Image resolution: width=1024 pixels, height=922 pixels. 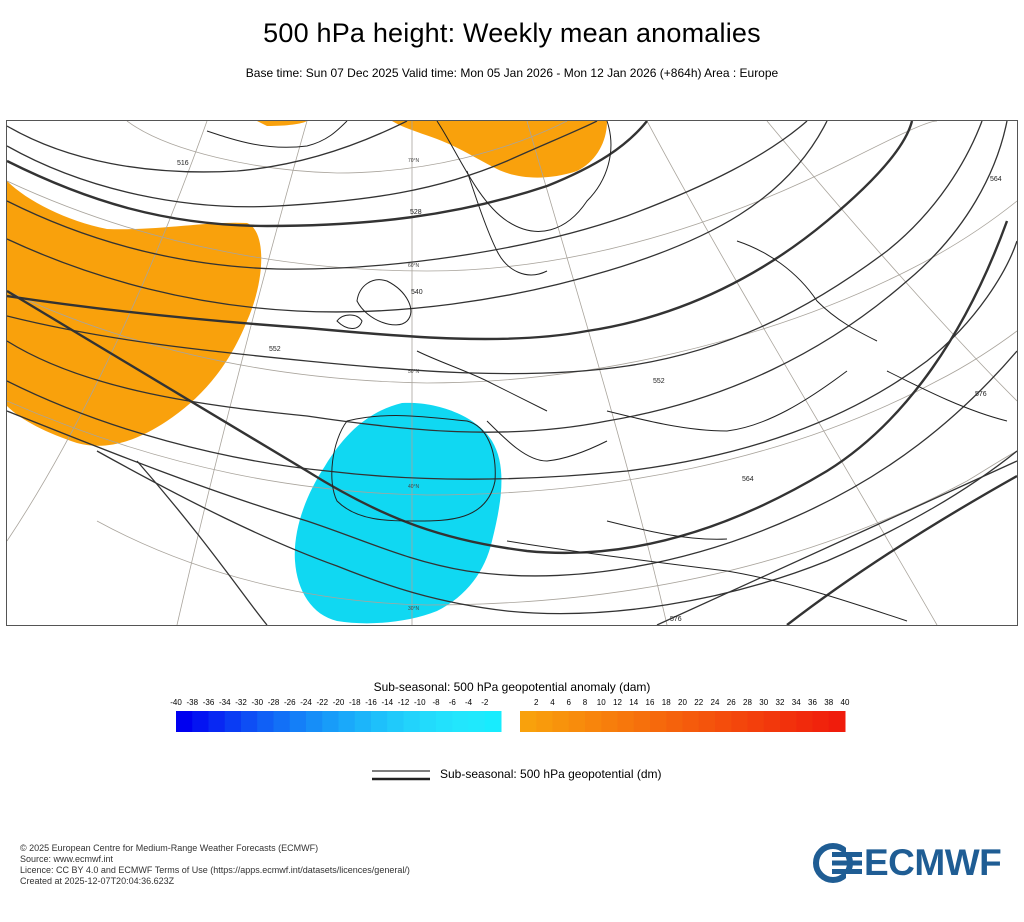 I want to click on colorbar-tick-label: -22, so click(x=322, y=702).